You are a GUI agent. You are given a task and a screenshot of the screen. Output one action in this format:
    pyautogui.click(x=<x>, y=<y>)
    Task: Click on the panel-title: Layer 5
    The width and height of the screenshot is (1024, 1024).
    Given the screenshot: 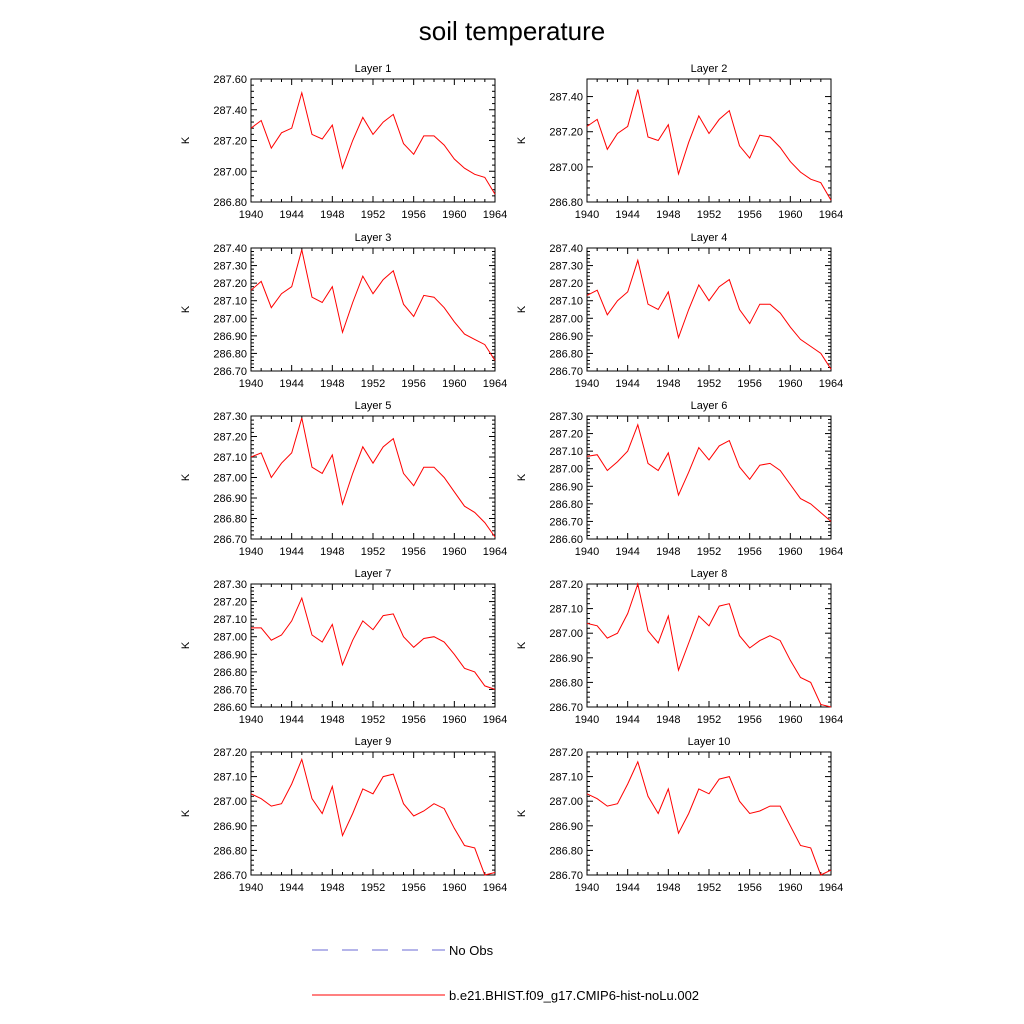 What is the action you would take?
    pyautogui.click(x=373, y=406)
    